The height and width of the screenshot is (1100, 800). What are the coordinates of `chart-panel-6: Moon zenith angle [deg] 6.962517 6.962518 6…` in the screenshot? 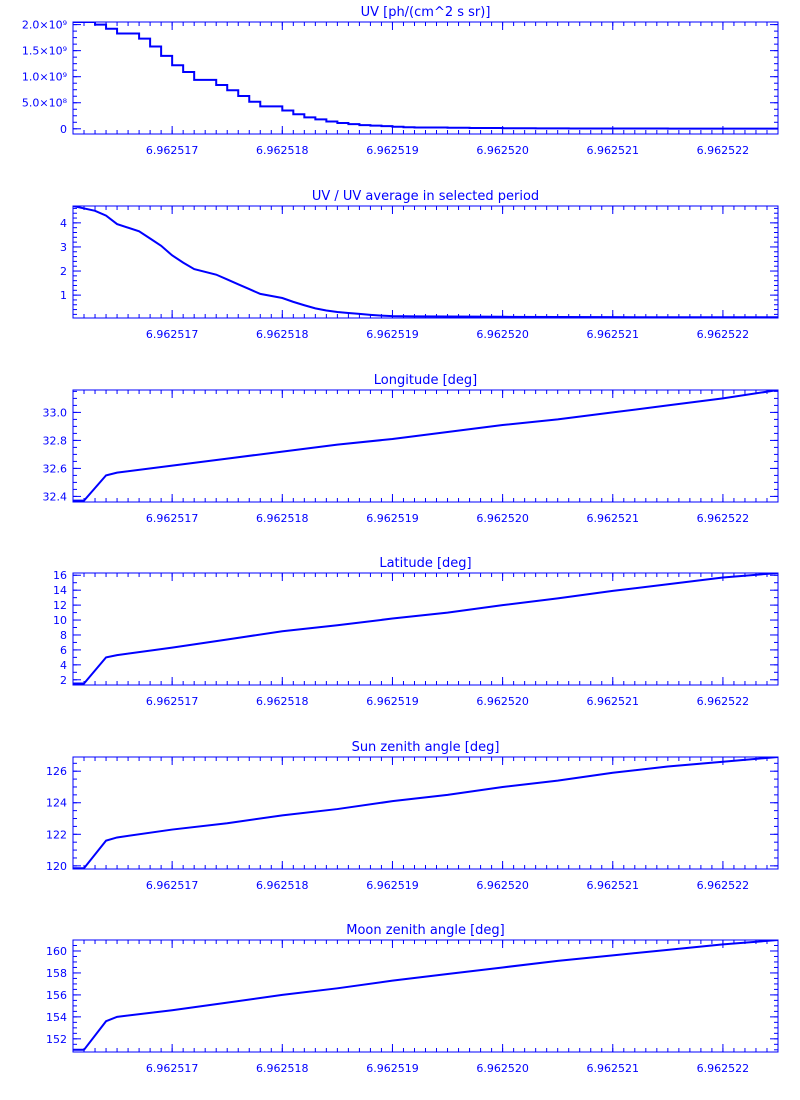 It's located at (412, 999).